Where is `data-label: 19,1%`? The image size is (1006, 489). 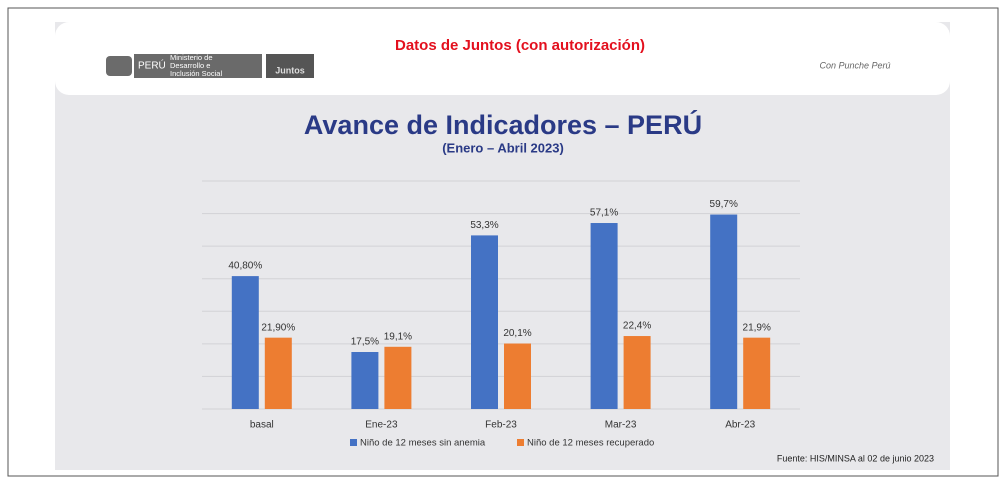
data-label: 19,1% is located at coordinates (398, 336).